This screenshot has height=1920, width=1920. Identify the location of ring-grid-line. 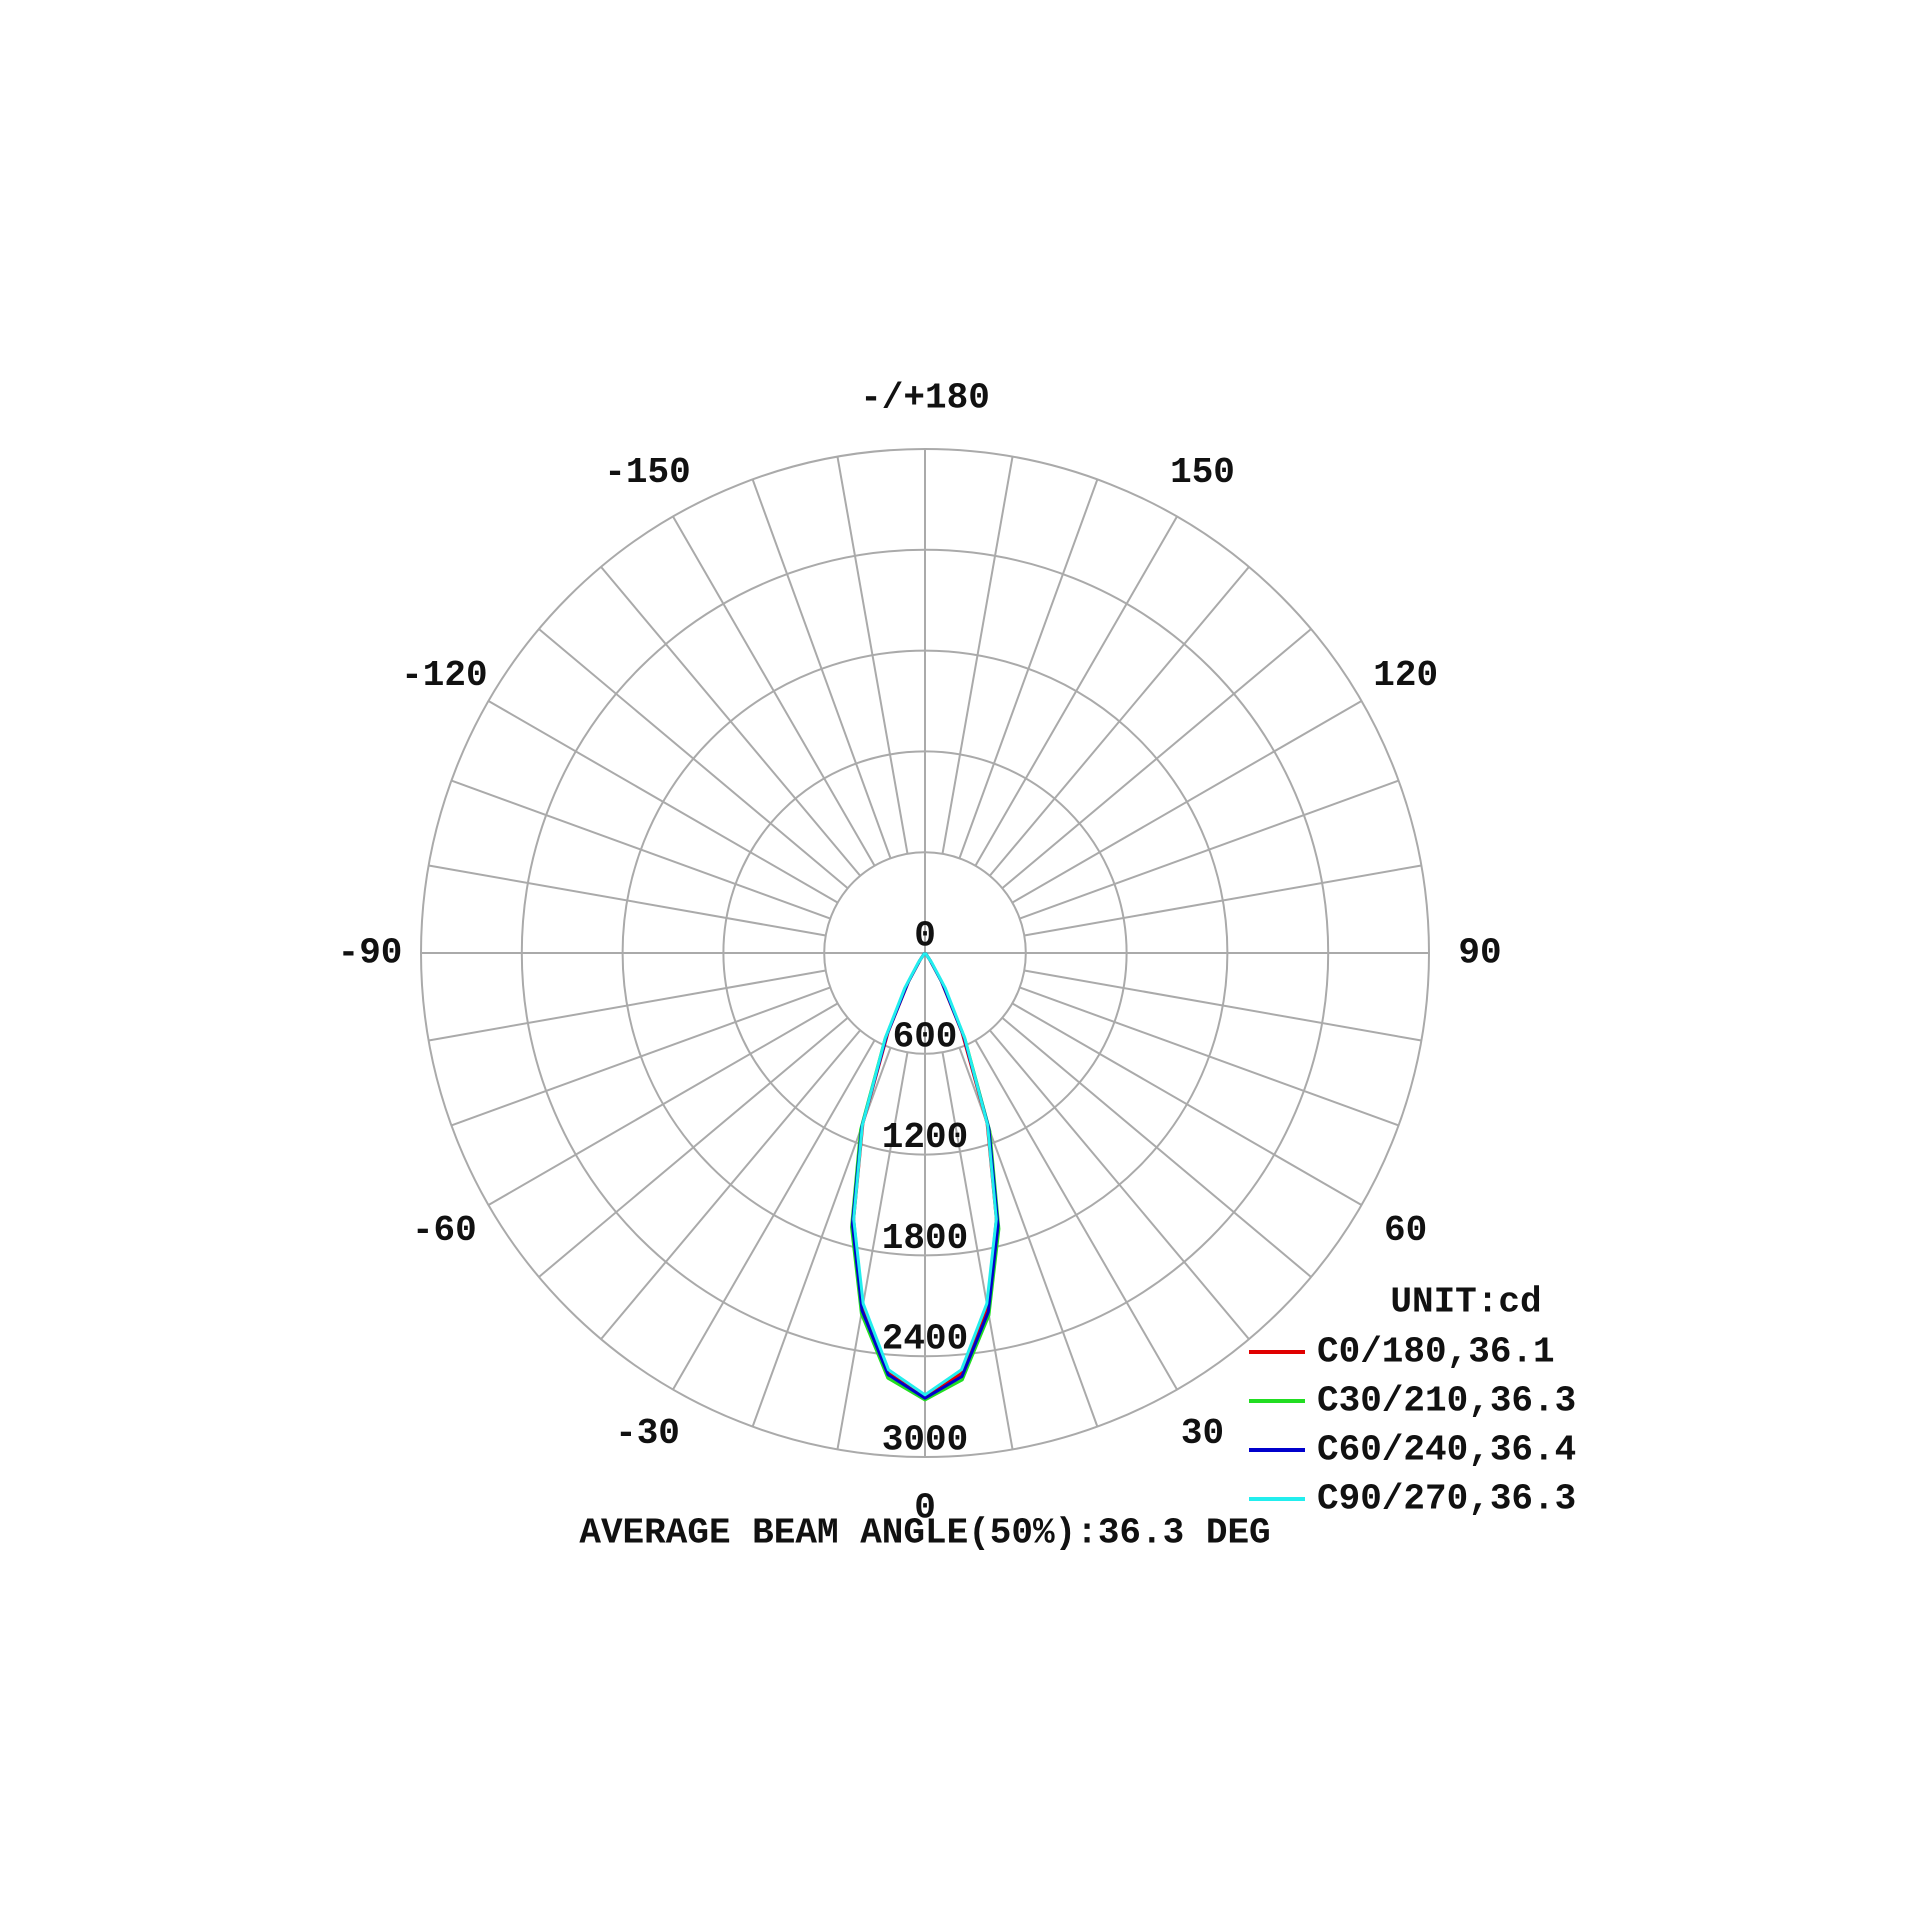
(925, 953).